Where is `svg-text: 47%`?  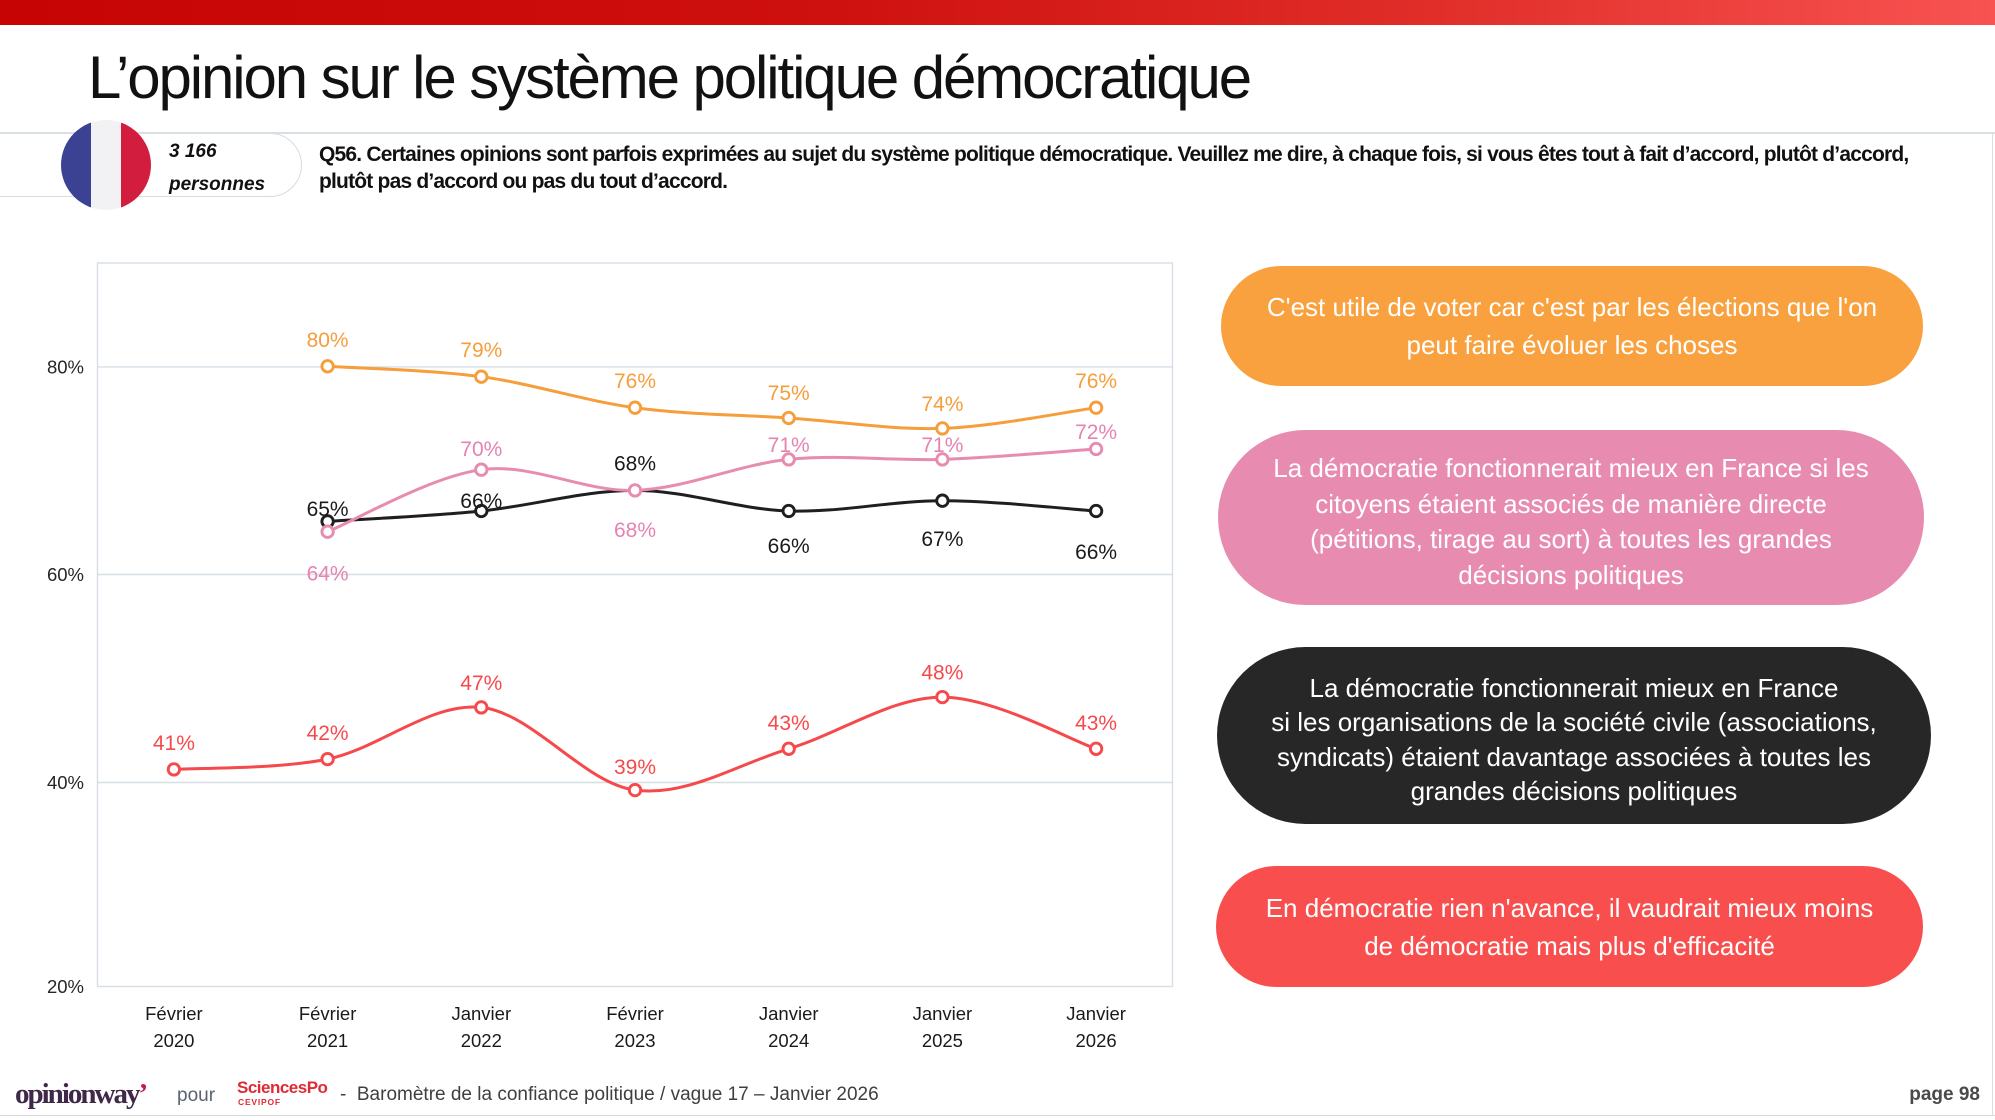 svg-text: 47% is located at coordinates (481, 683).